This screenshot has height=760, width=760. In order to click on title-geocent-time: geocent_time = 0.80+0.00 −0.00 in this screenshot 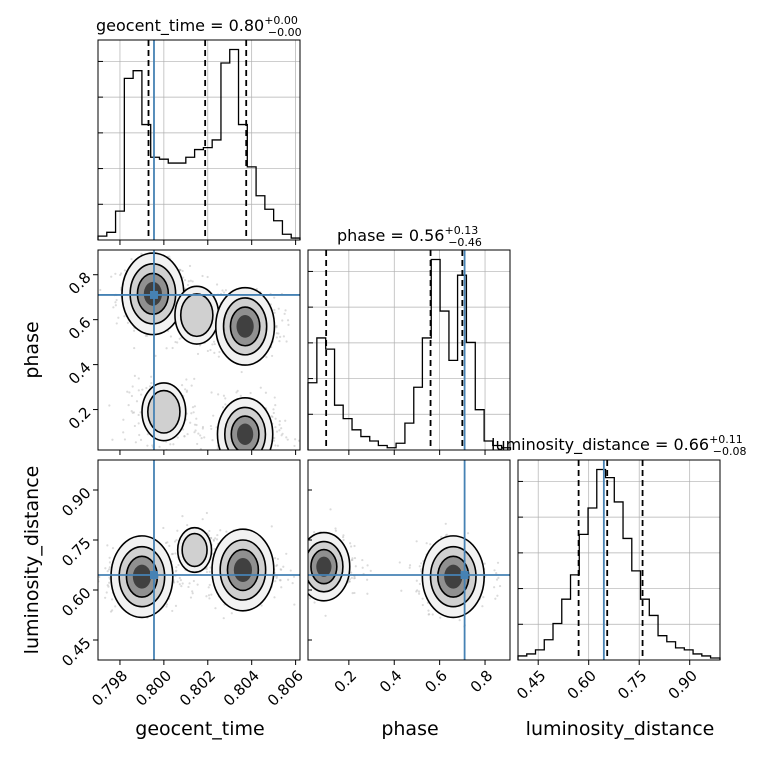, I will do `click(199, 26)`.